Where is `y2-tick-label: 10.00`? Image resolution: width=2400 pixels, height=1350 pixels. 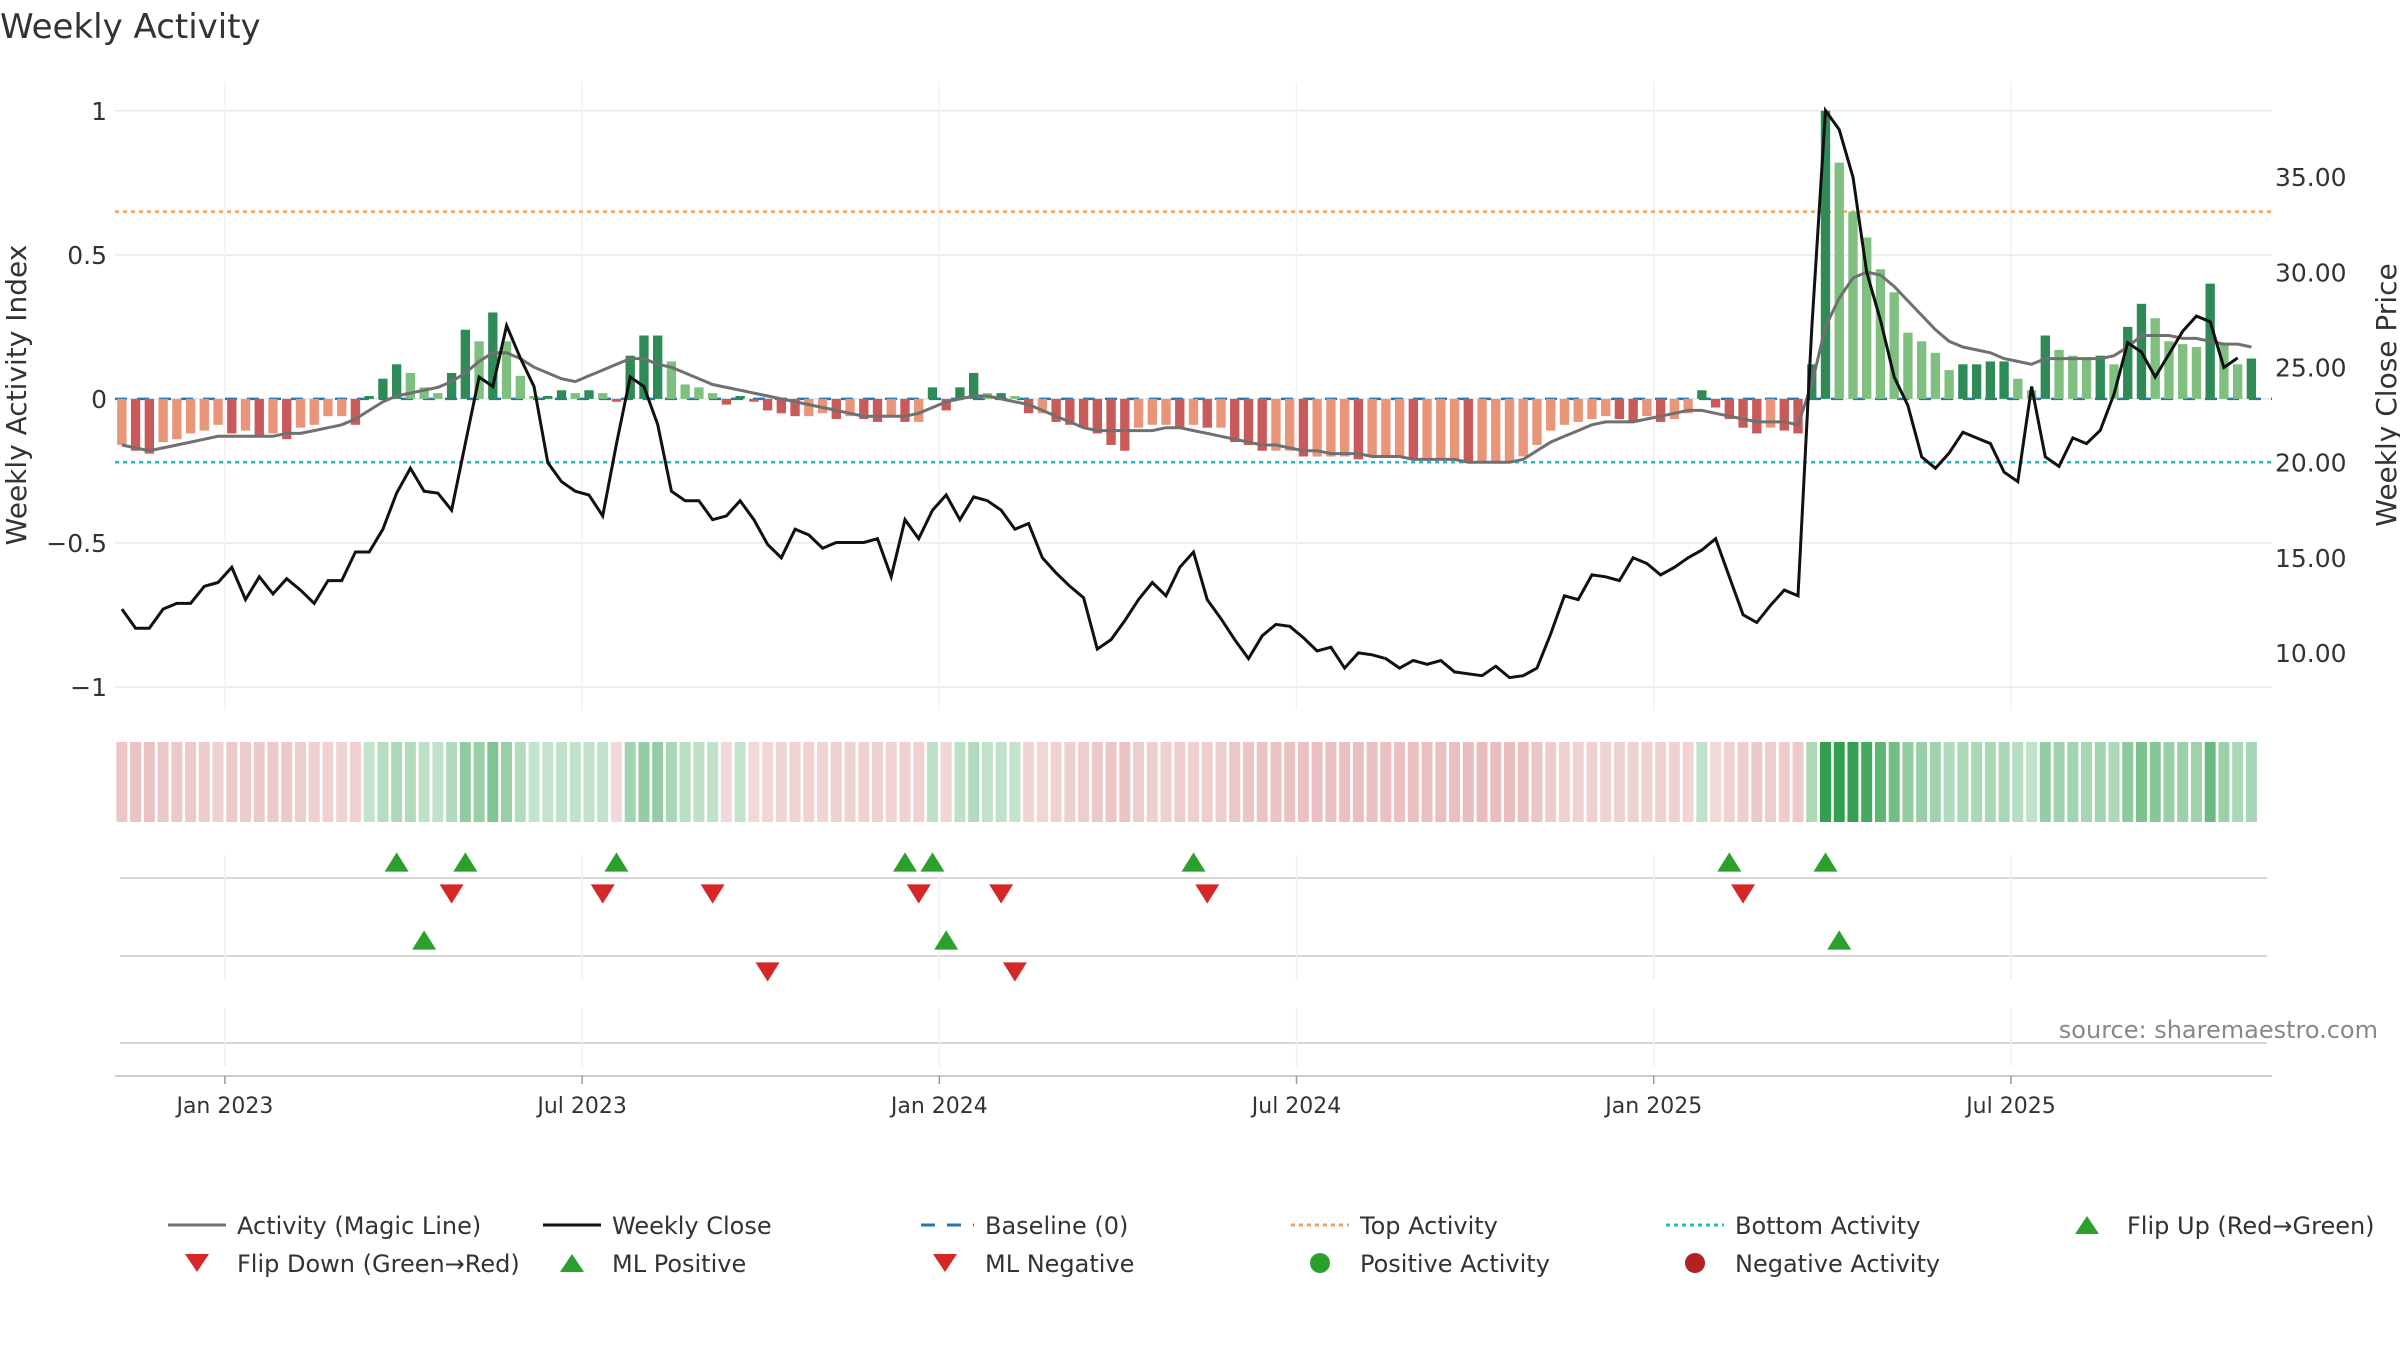
y2-tick-label: 10.00 is located at coordinates (2311, 653).